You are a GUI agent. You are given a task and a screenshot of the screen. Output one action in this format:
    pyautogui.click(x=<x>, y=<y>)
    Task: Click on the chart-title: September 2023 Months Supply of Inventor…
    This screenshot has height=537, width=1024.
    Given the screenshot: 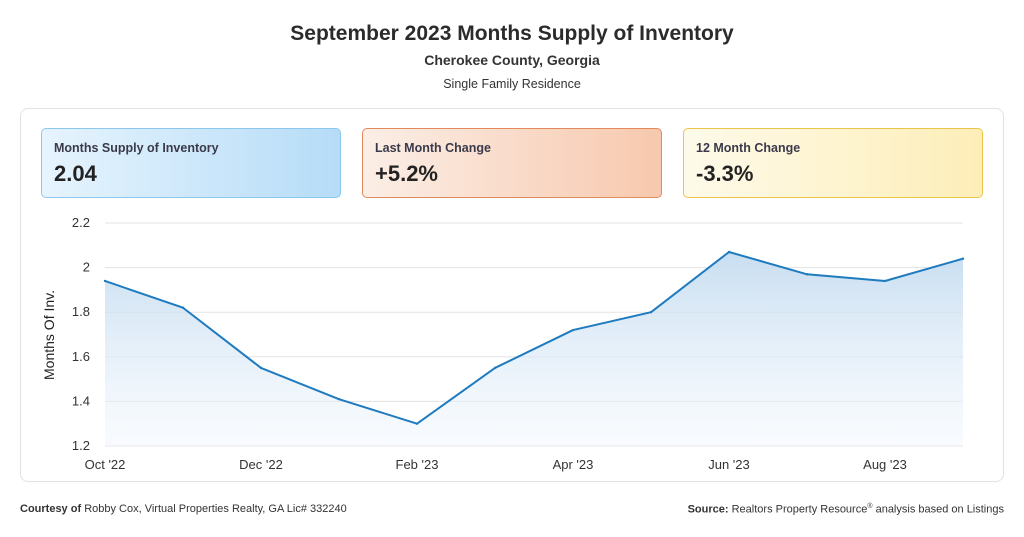 What is the action you would take?
    pyautogui.click(x=512, y=33)
    